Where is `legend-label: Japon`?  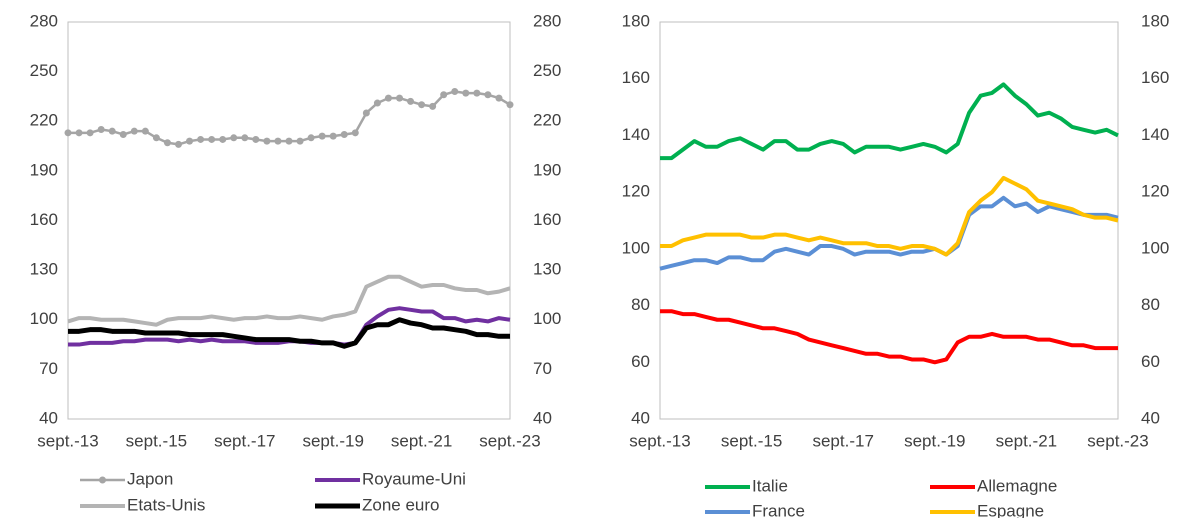 legend-label: Japon is located at coordinates (150, 478).